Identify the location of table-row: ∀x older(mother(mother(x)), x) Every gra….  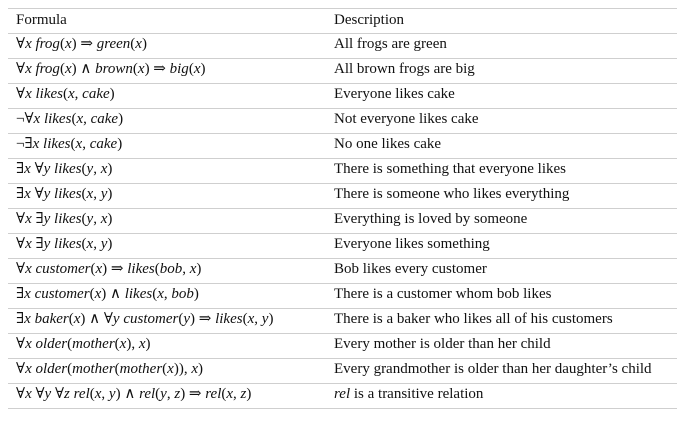
(342, 371).